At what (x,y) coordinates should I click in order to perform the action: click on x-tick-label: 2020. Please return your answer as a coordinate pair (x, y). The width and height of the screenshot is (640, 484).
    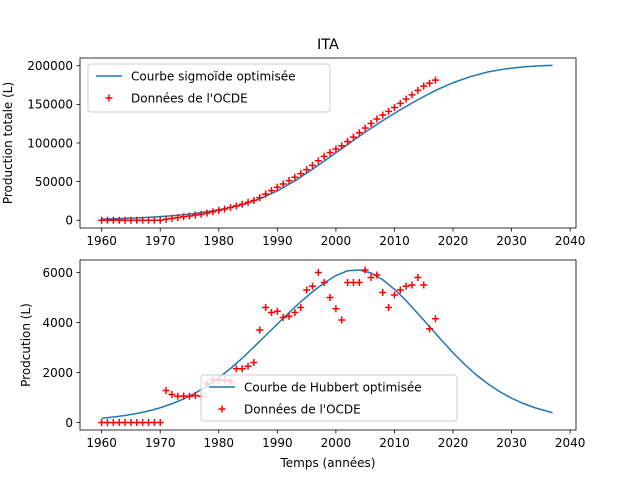
    Looking at the image, I should click on (453, 241).